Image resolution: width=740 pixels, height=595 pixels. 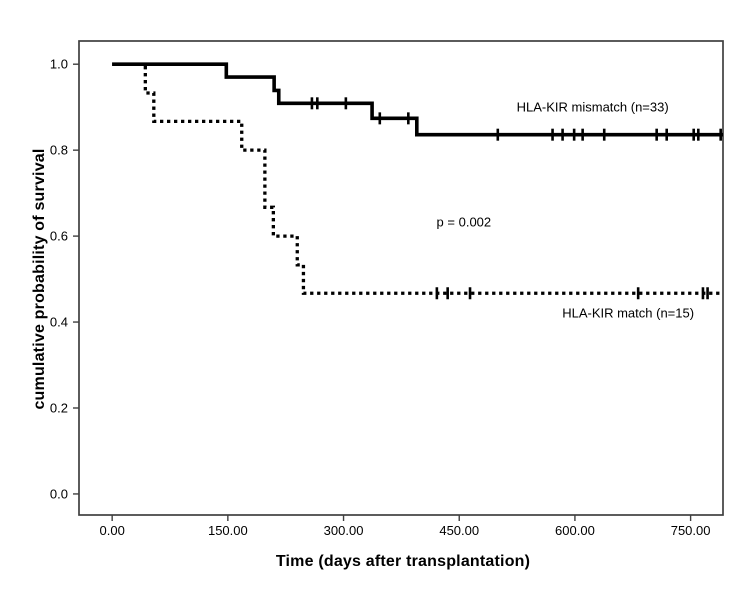 I want to click on series-label-match: HLA-KIR match (n=15), so click(x=628, y=313).